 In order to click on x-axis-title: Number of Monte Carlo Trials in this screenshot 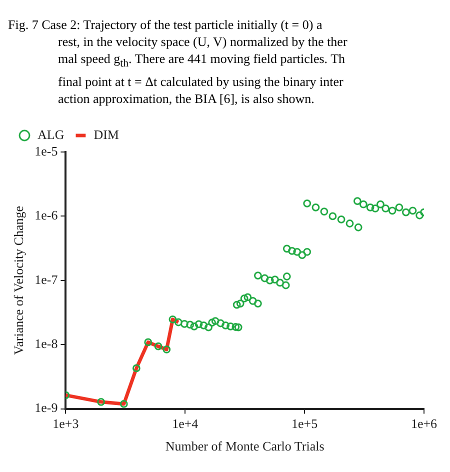, I will do `click(244, 446)`.